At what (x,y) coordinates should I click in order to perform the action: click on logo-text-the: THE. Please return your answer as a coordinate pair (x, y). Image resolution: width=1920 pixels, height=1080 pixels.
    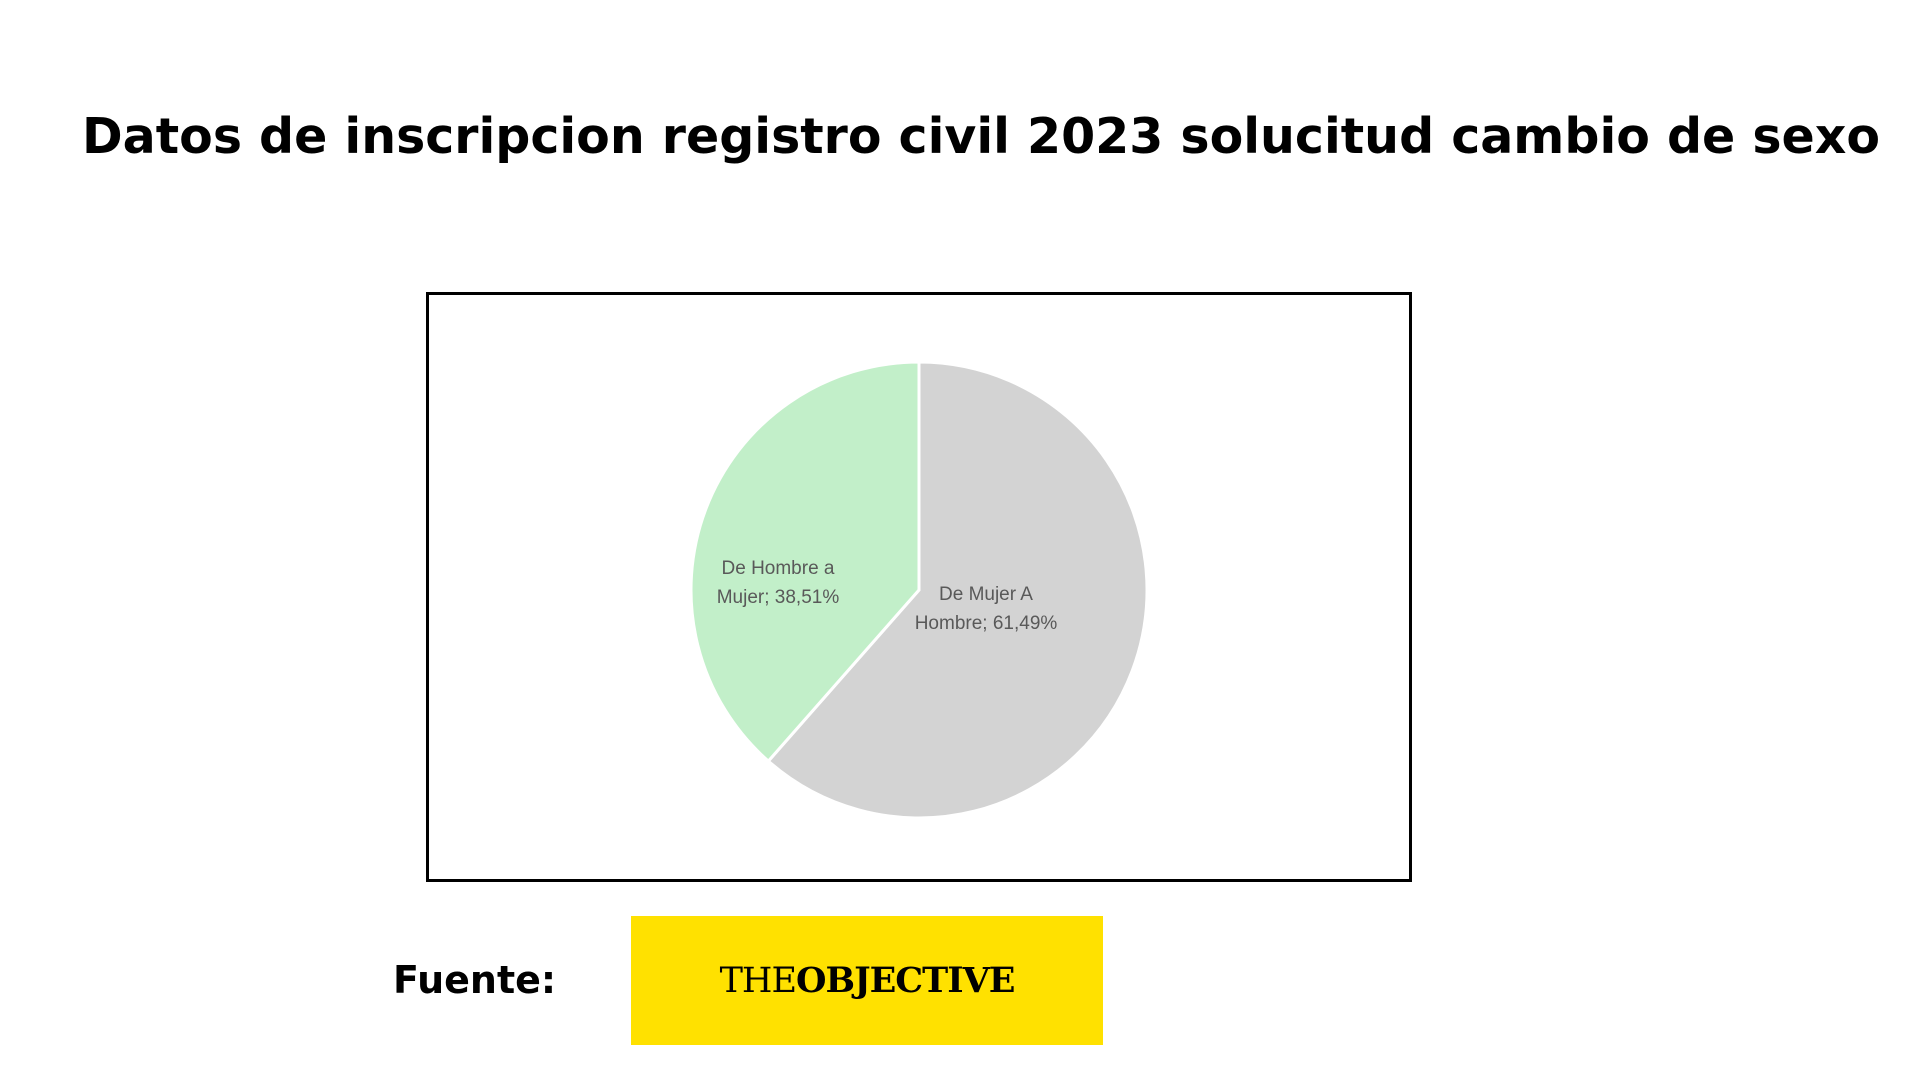
    Looking at the image, I should click on (758, 981).